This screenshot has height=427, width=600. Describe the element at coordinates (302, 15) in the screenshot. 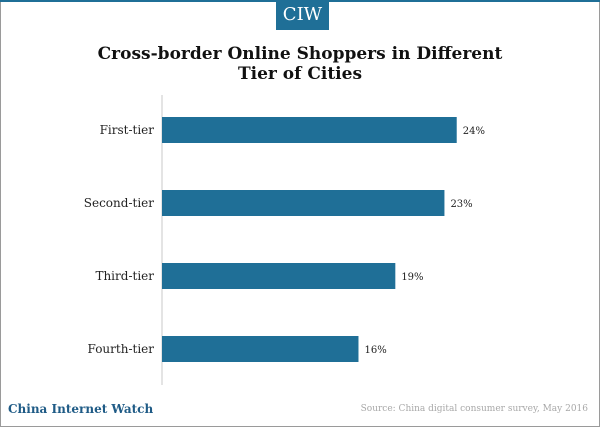

I see `ciw-logo: CIW` at that location.